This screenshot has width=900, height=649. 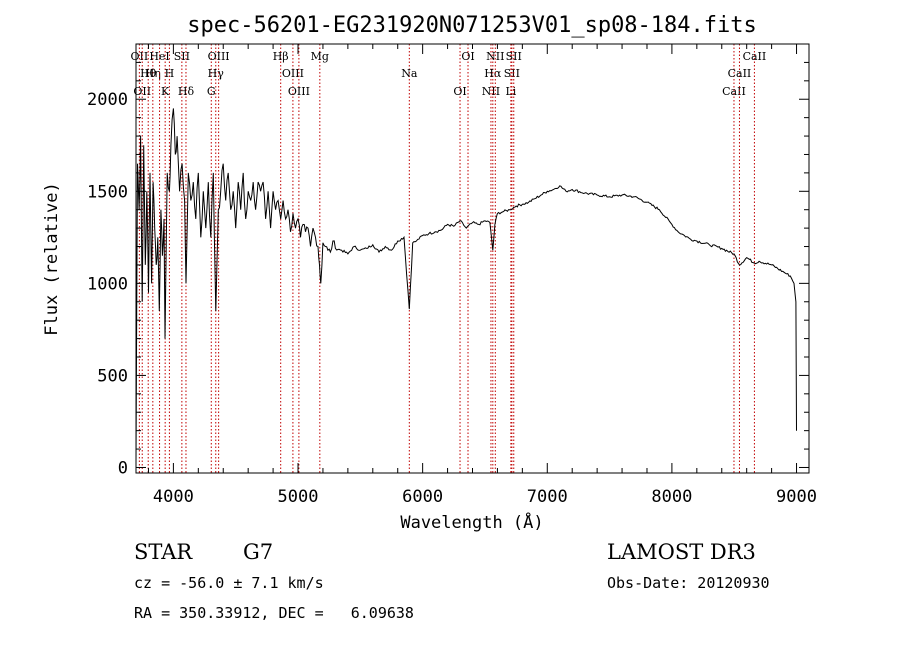 What do you see at coordinates (52, 259) in the screenshot?
I see `y-axis-label: Flux (relative)` at bounding box center [52, 259].